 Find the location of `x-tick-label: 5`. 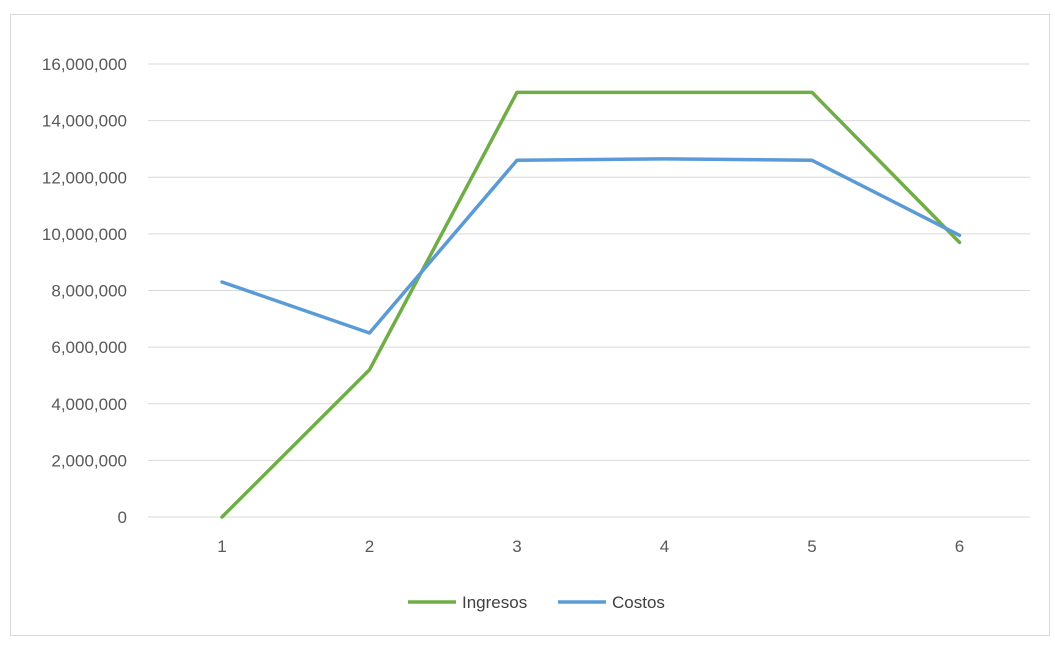

x-tick-label: 5 is located at coordinates (811, 546).